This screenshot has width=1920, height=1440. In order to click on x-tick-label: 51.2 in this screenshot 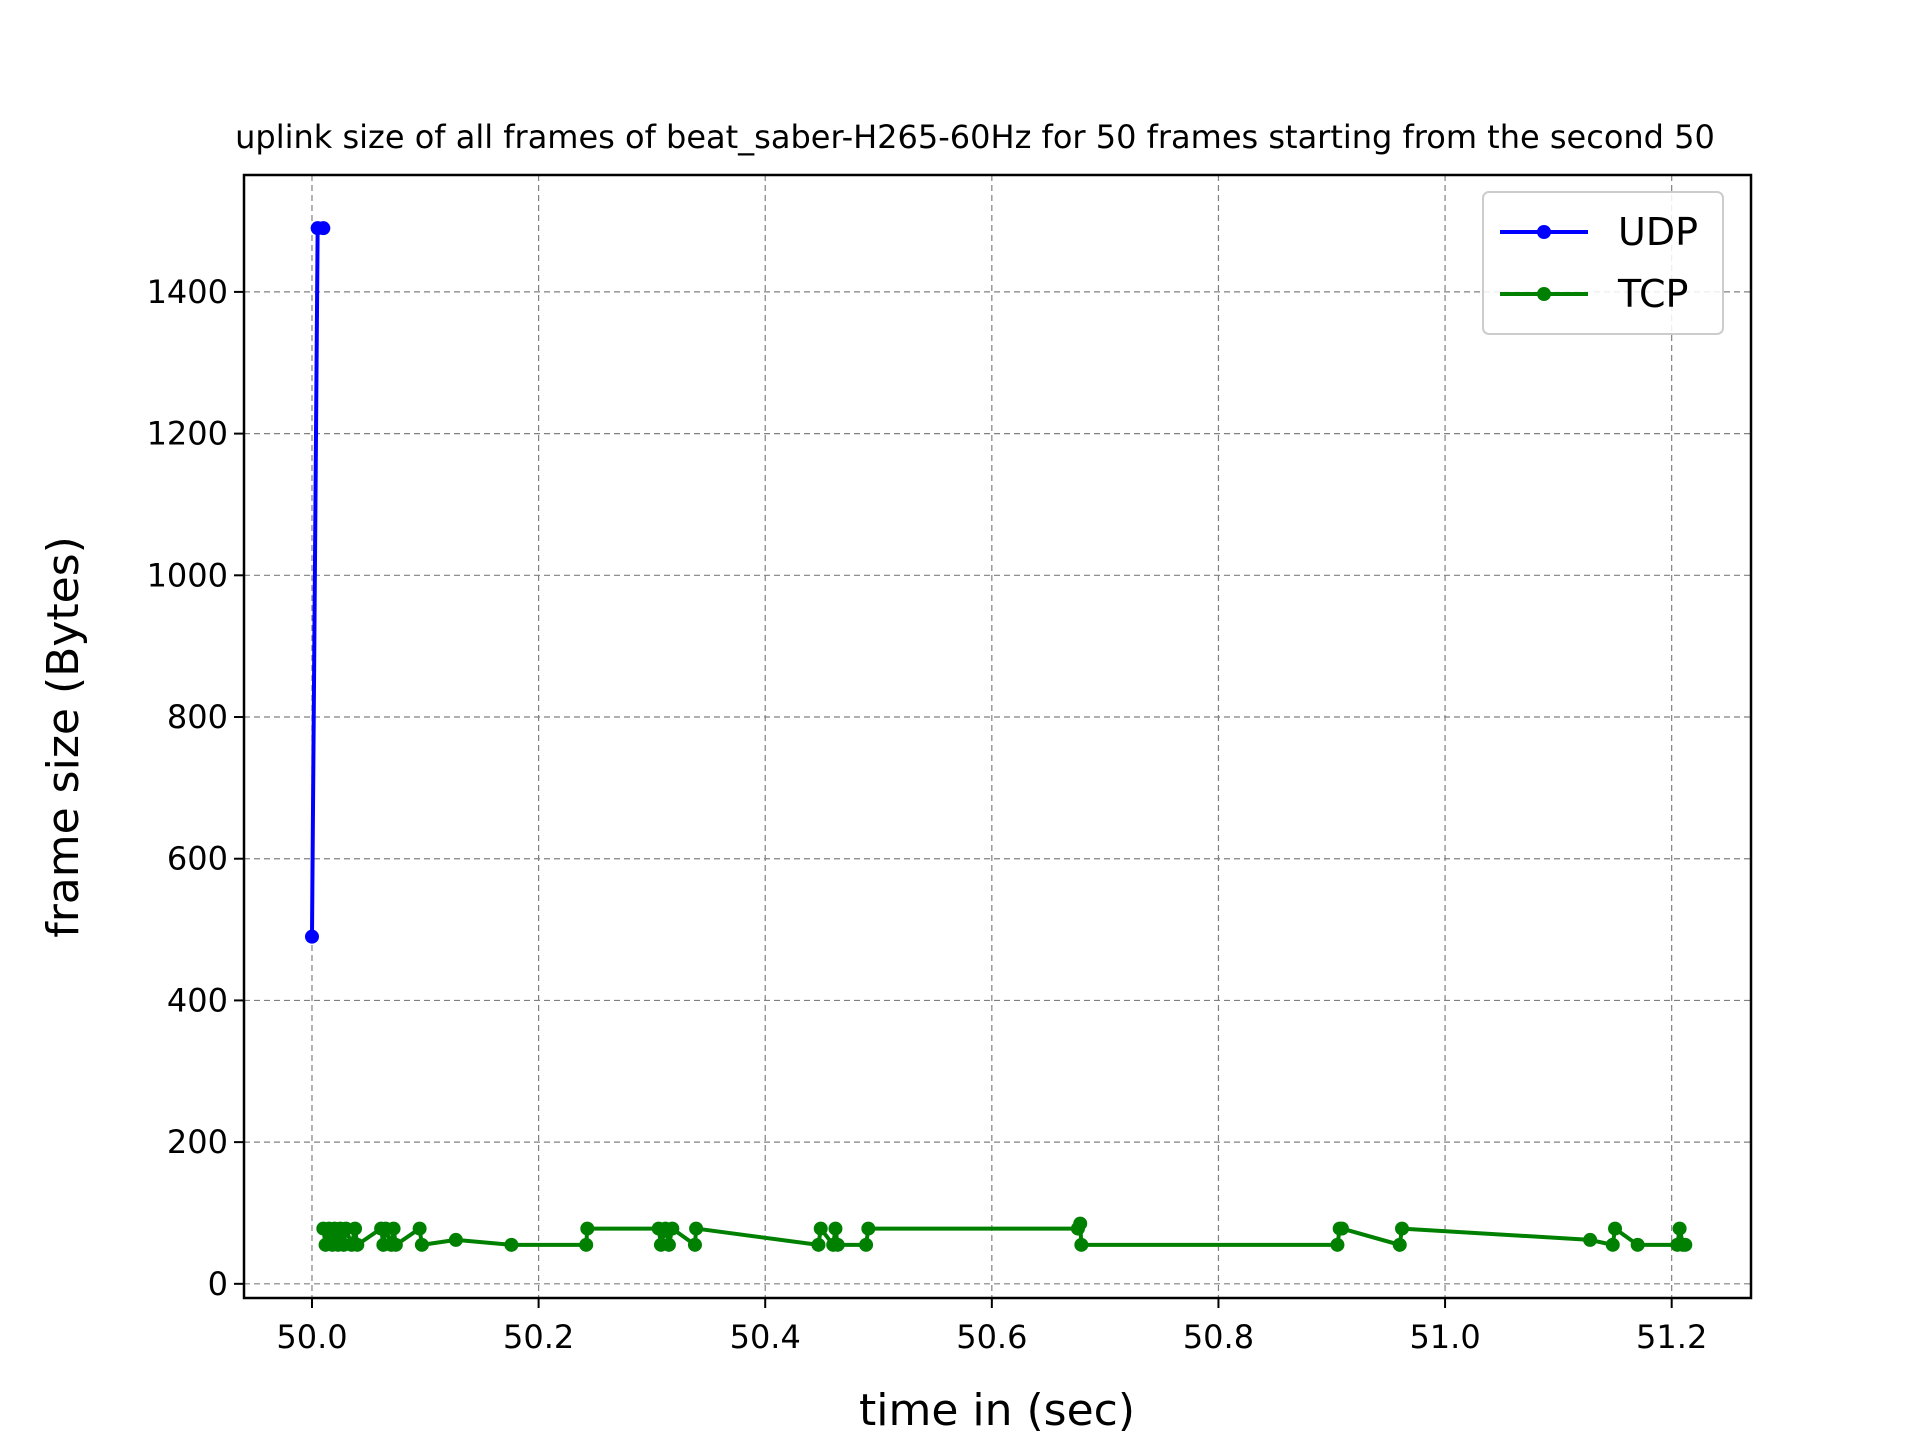, I will do `click(1671, 1337)`.